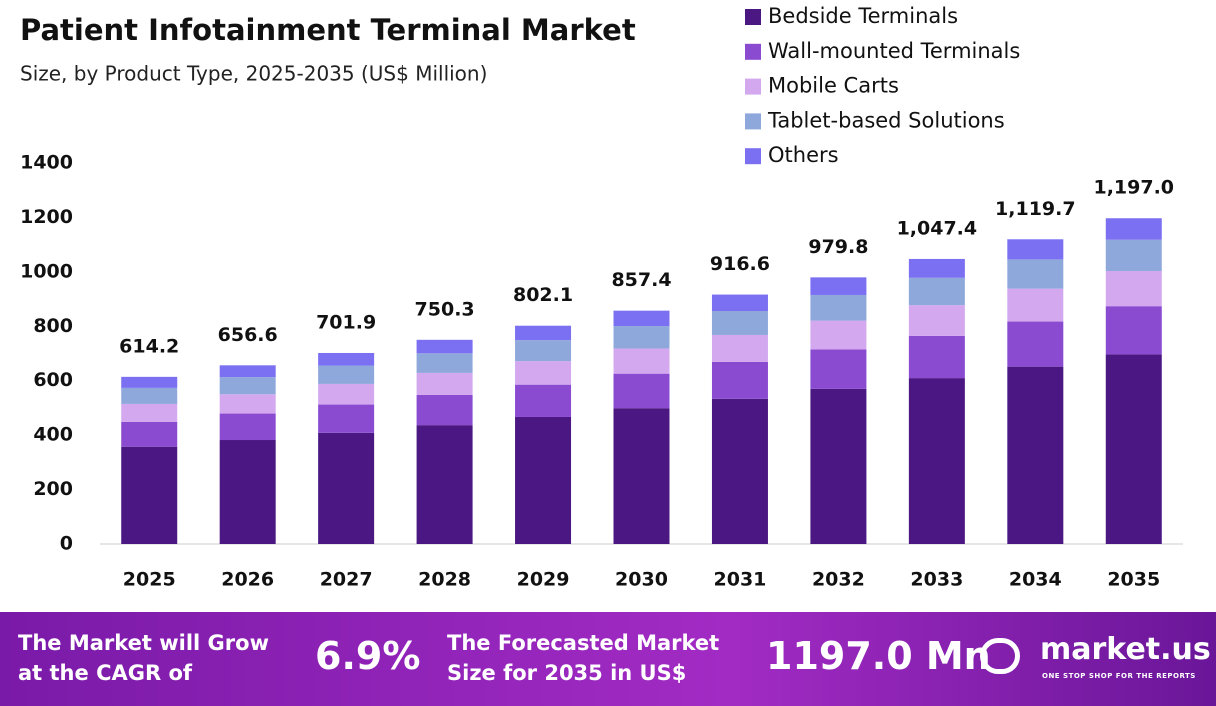  I want to click on legend-label: Others, so click(803, 155).